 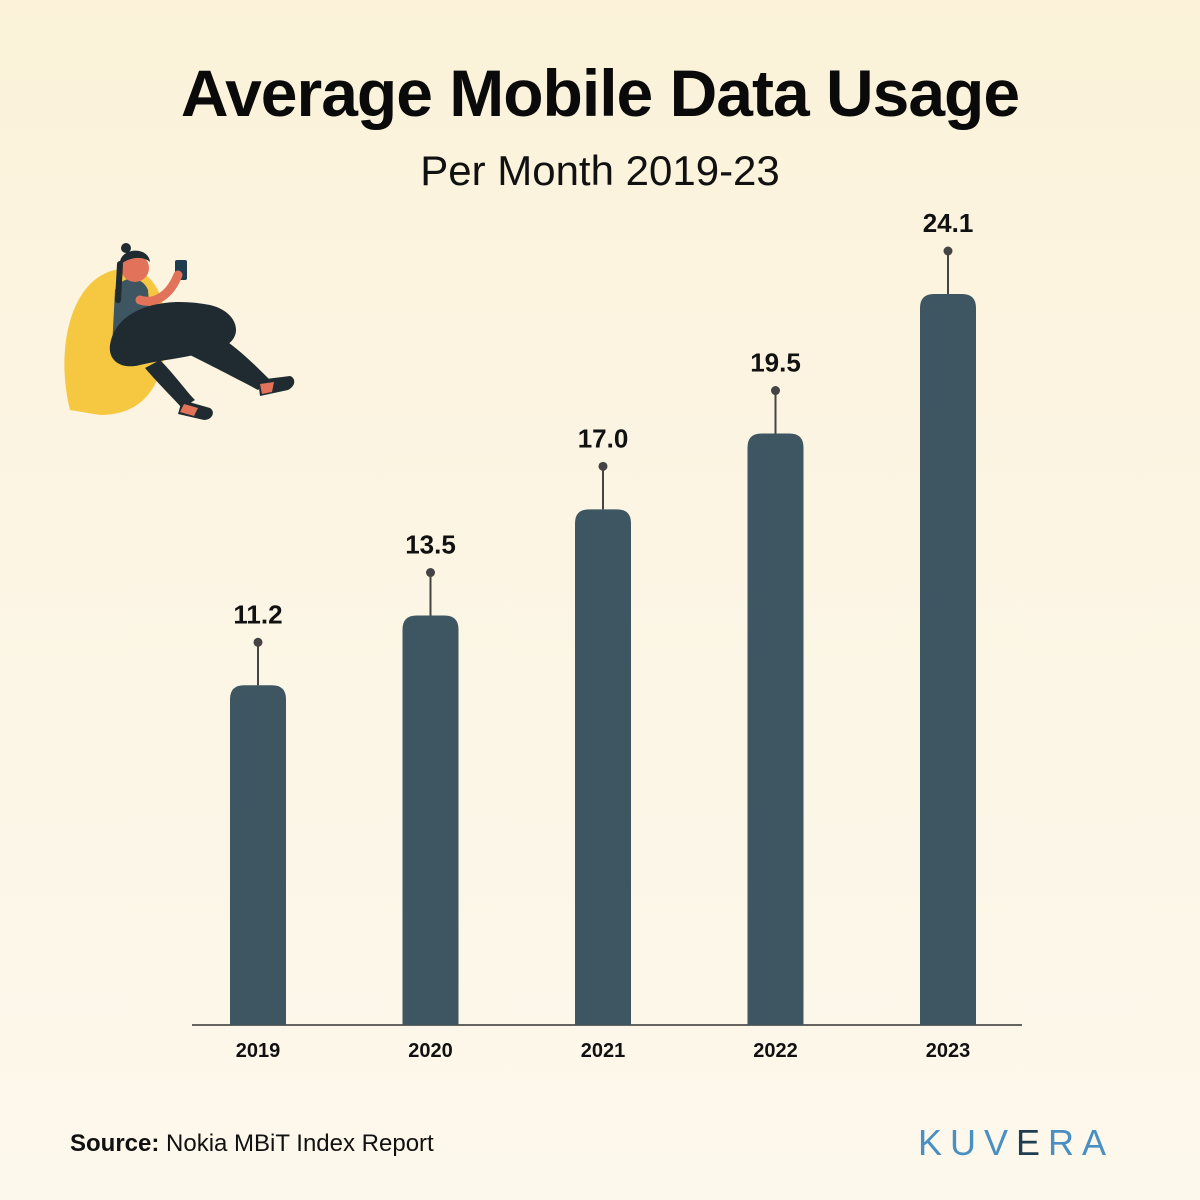 I want to click on woman-sitting-with-phone-icon, so click(x=179, y=331).